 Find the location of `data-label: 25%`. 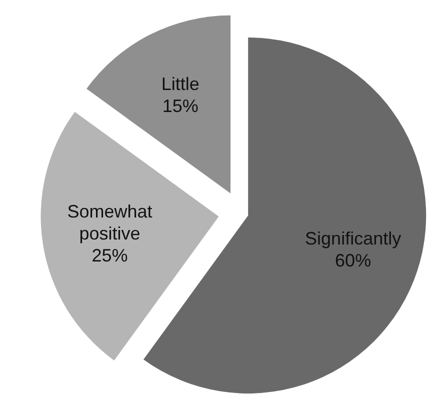

data-label: 25% is located at coordinates (110, 256).